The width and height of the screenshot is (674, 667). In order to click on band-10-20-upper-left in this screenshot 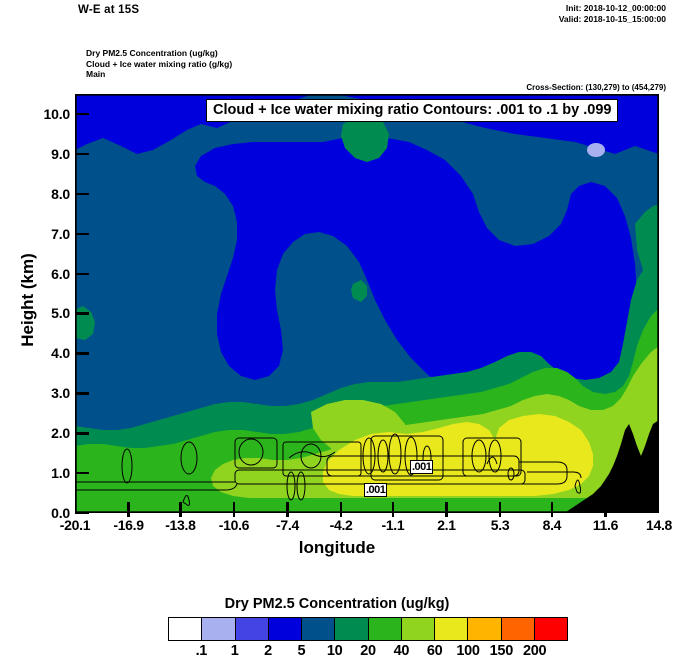, I will do `click(365, 139)`.